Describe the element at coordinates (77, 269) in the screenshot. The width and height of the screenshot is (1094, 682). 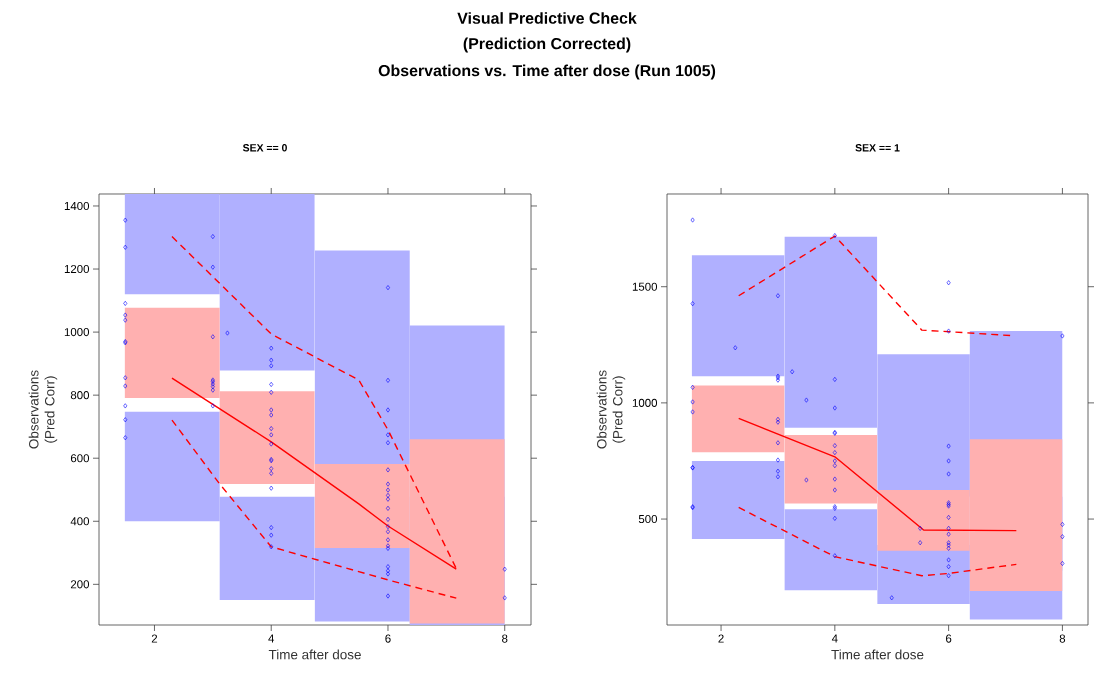
I see `y-tick-label: 1200` at that location.